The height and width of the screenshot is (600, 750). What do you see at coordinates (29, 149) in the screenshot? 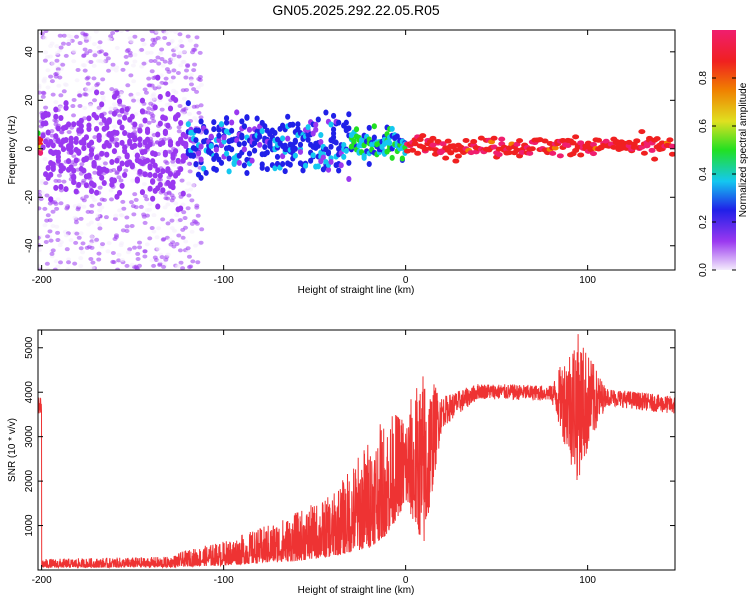
I see `spectrogram-y-tick-label: 0` at bounding box center [29, 149].